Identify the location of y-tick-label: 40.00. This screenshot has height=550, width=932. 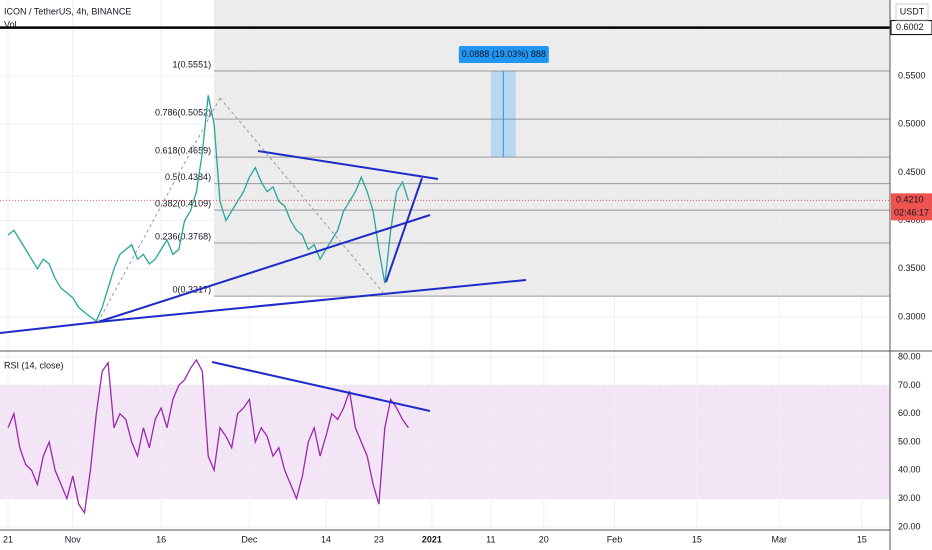
(909, 470).